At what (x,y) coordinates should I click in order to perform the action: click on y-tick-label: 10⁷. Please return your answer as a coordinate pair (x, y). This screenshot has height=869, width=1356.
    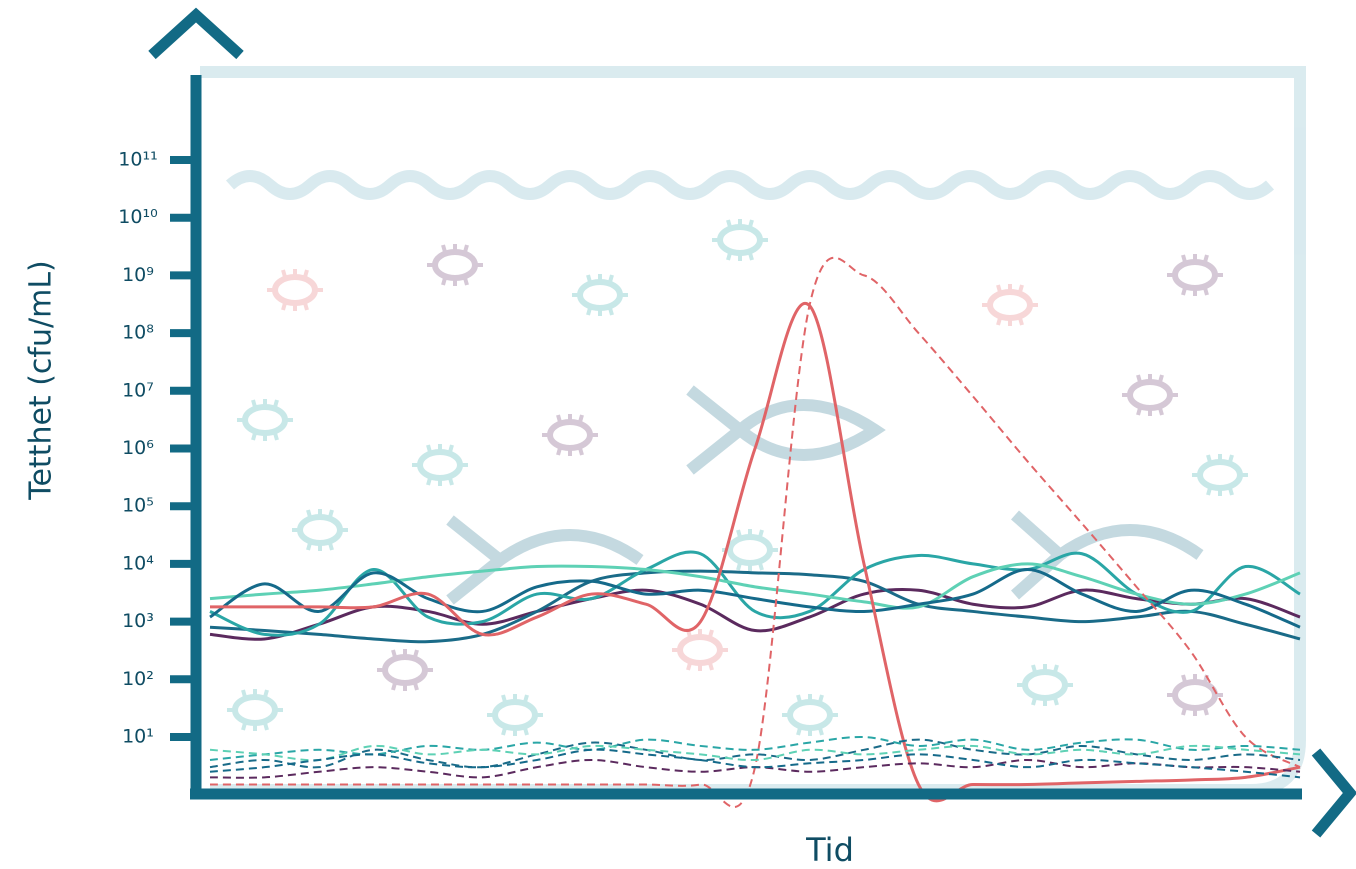
    Looking at the image, I should click on (138, 390).